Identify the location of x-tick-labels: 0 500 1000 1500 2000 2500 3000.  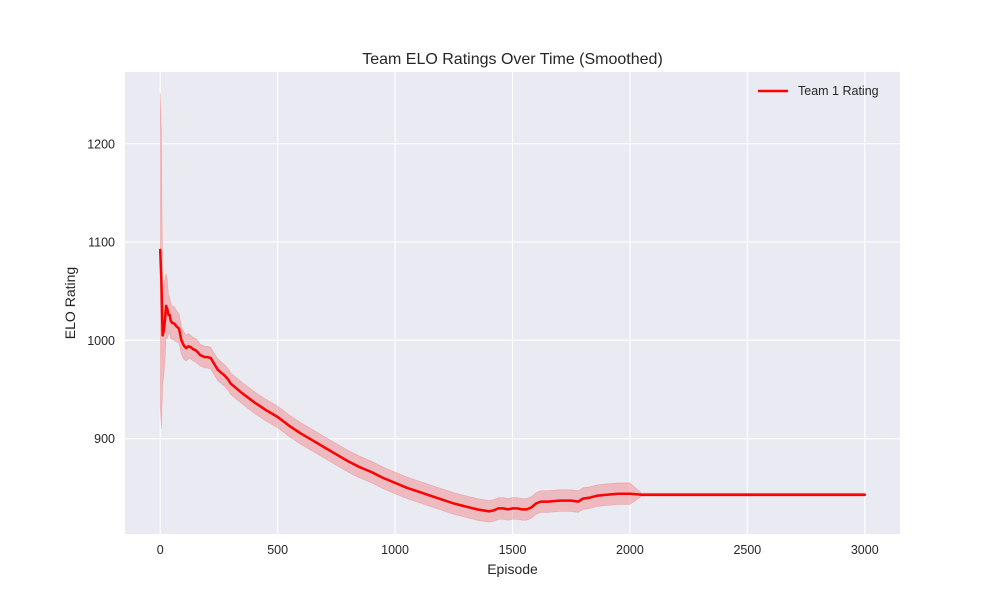
(518, 550).